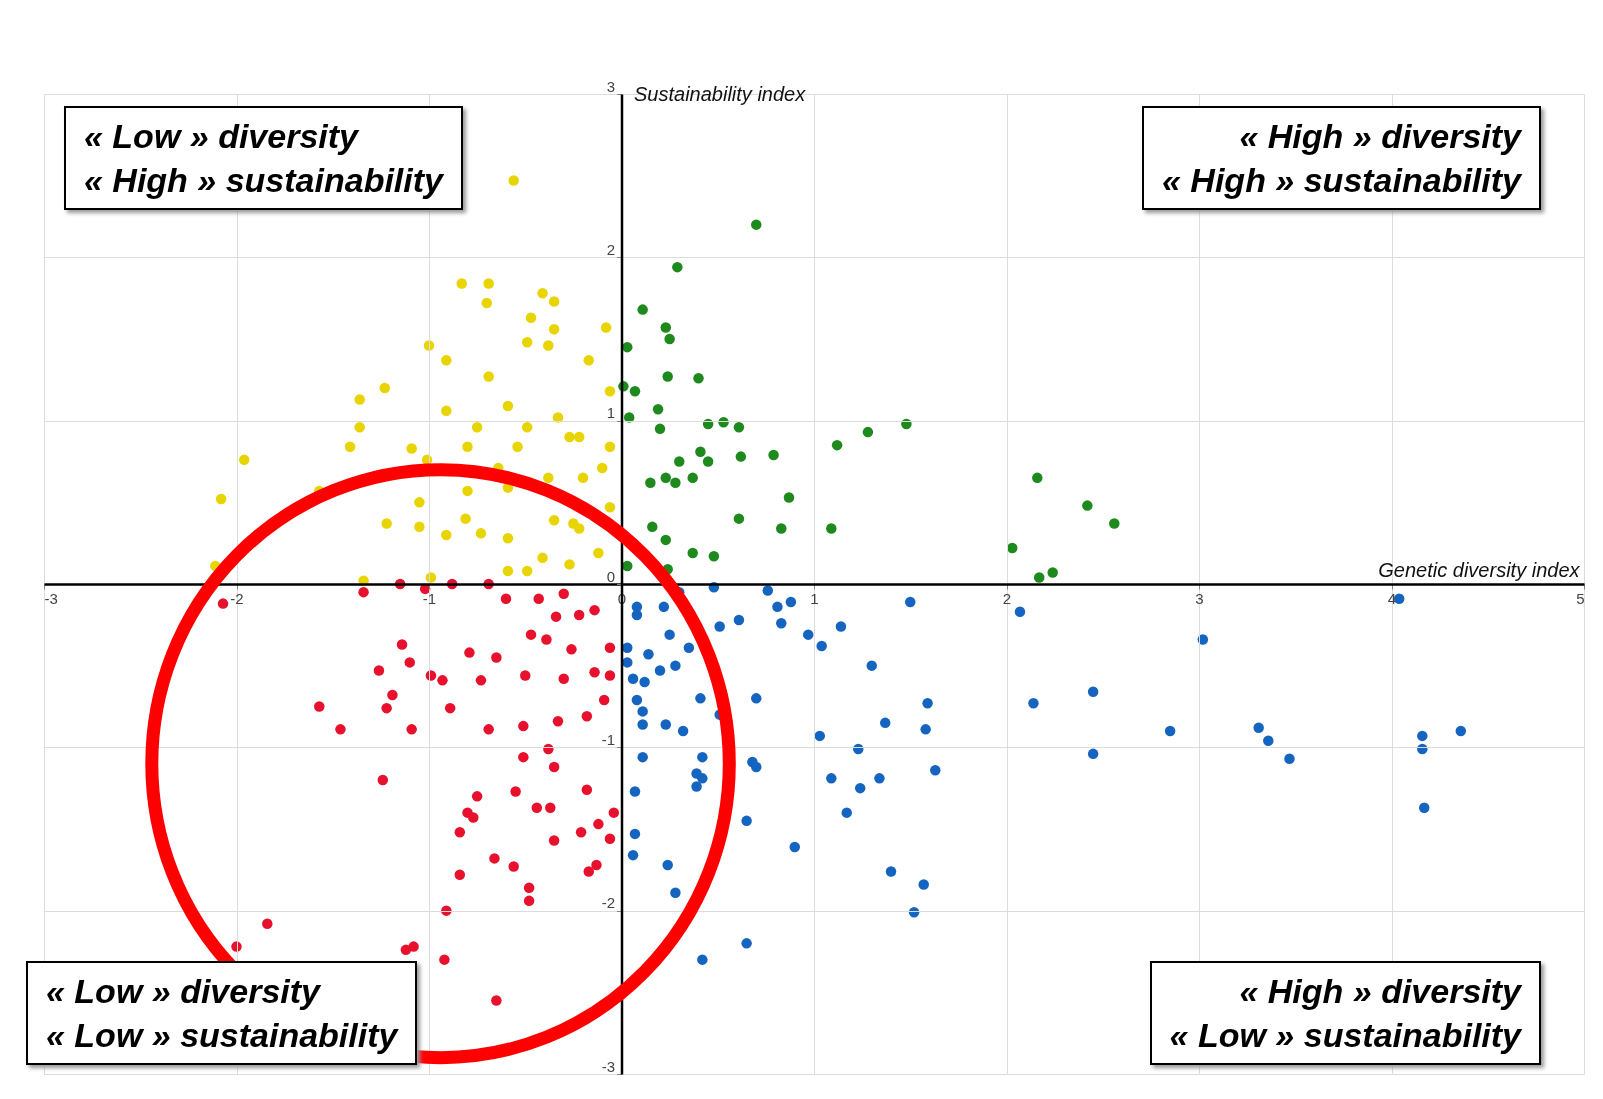  Describe the element at coordinates (610, 249) in the screenshot. I see `y-tick-label: 2` at that location.